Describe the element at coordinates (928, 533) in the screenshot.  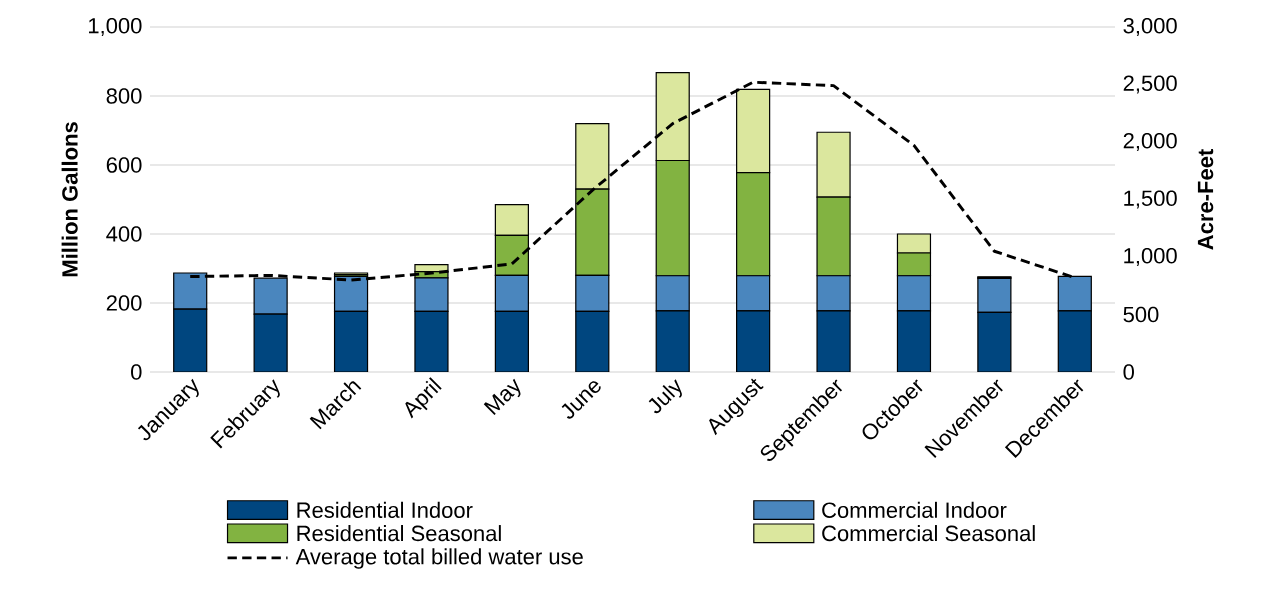
I see `legend-label: Commercial Seasonal` at that location.